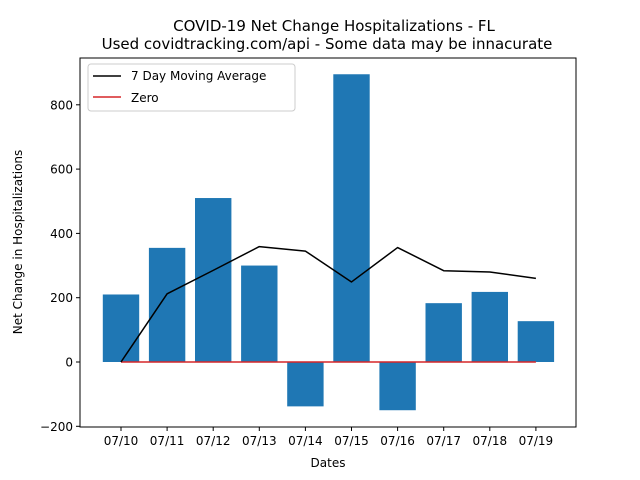 The image size is (640, 480). What do you see at coordinates (61, 105) in the screenshot?
I see `y-tick-label: 800` at bounding box center [61, 105].